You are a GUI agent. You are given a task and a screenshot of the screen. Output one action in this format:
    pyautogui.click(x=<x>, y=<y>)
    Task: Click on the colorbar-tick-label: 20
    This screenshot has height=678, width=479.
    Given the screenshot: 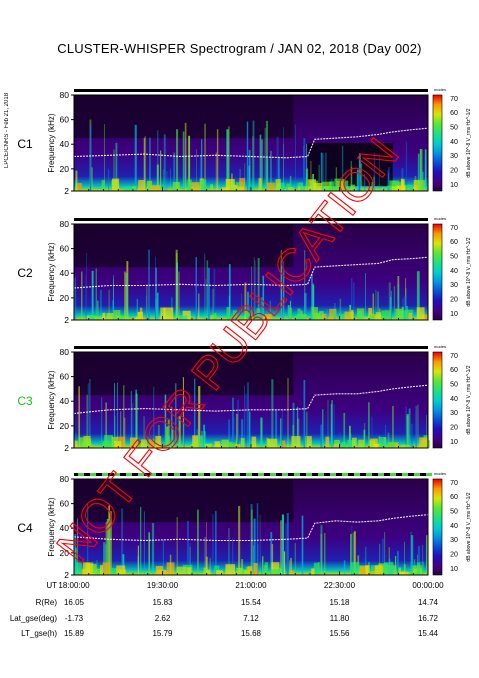 What is the action you would take?
    pyautogui.click(x=454, y=300)
    